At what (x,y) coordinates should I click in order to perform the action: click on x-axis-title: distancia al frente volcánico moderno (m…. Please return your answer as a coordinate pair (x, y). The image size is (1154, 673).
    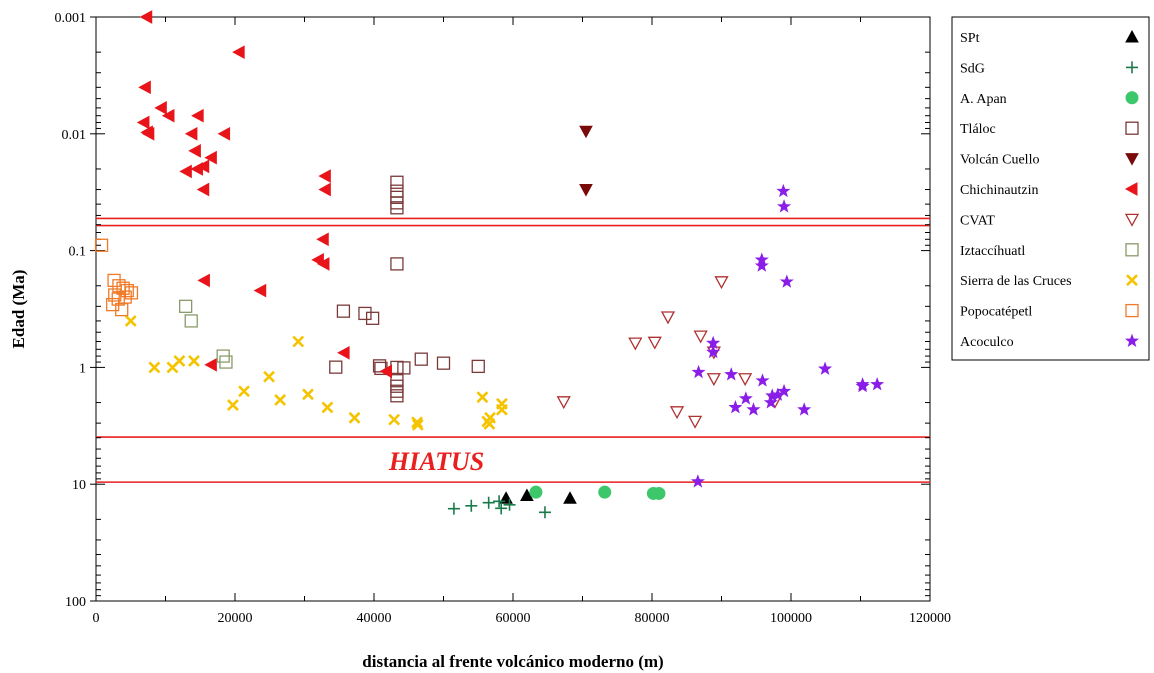
    Looking at the image, I should click on (512, 661).